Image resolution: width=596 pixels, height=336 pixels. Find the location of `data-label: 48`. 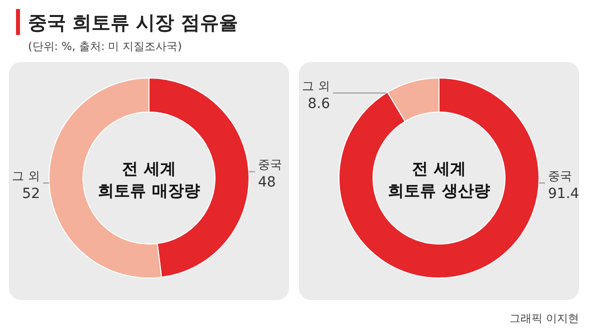

data-label: 48 is located at coordinates (267, 182).